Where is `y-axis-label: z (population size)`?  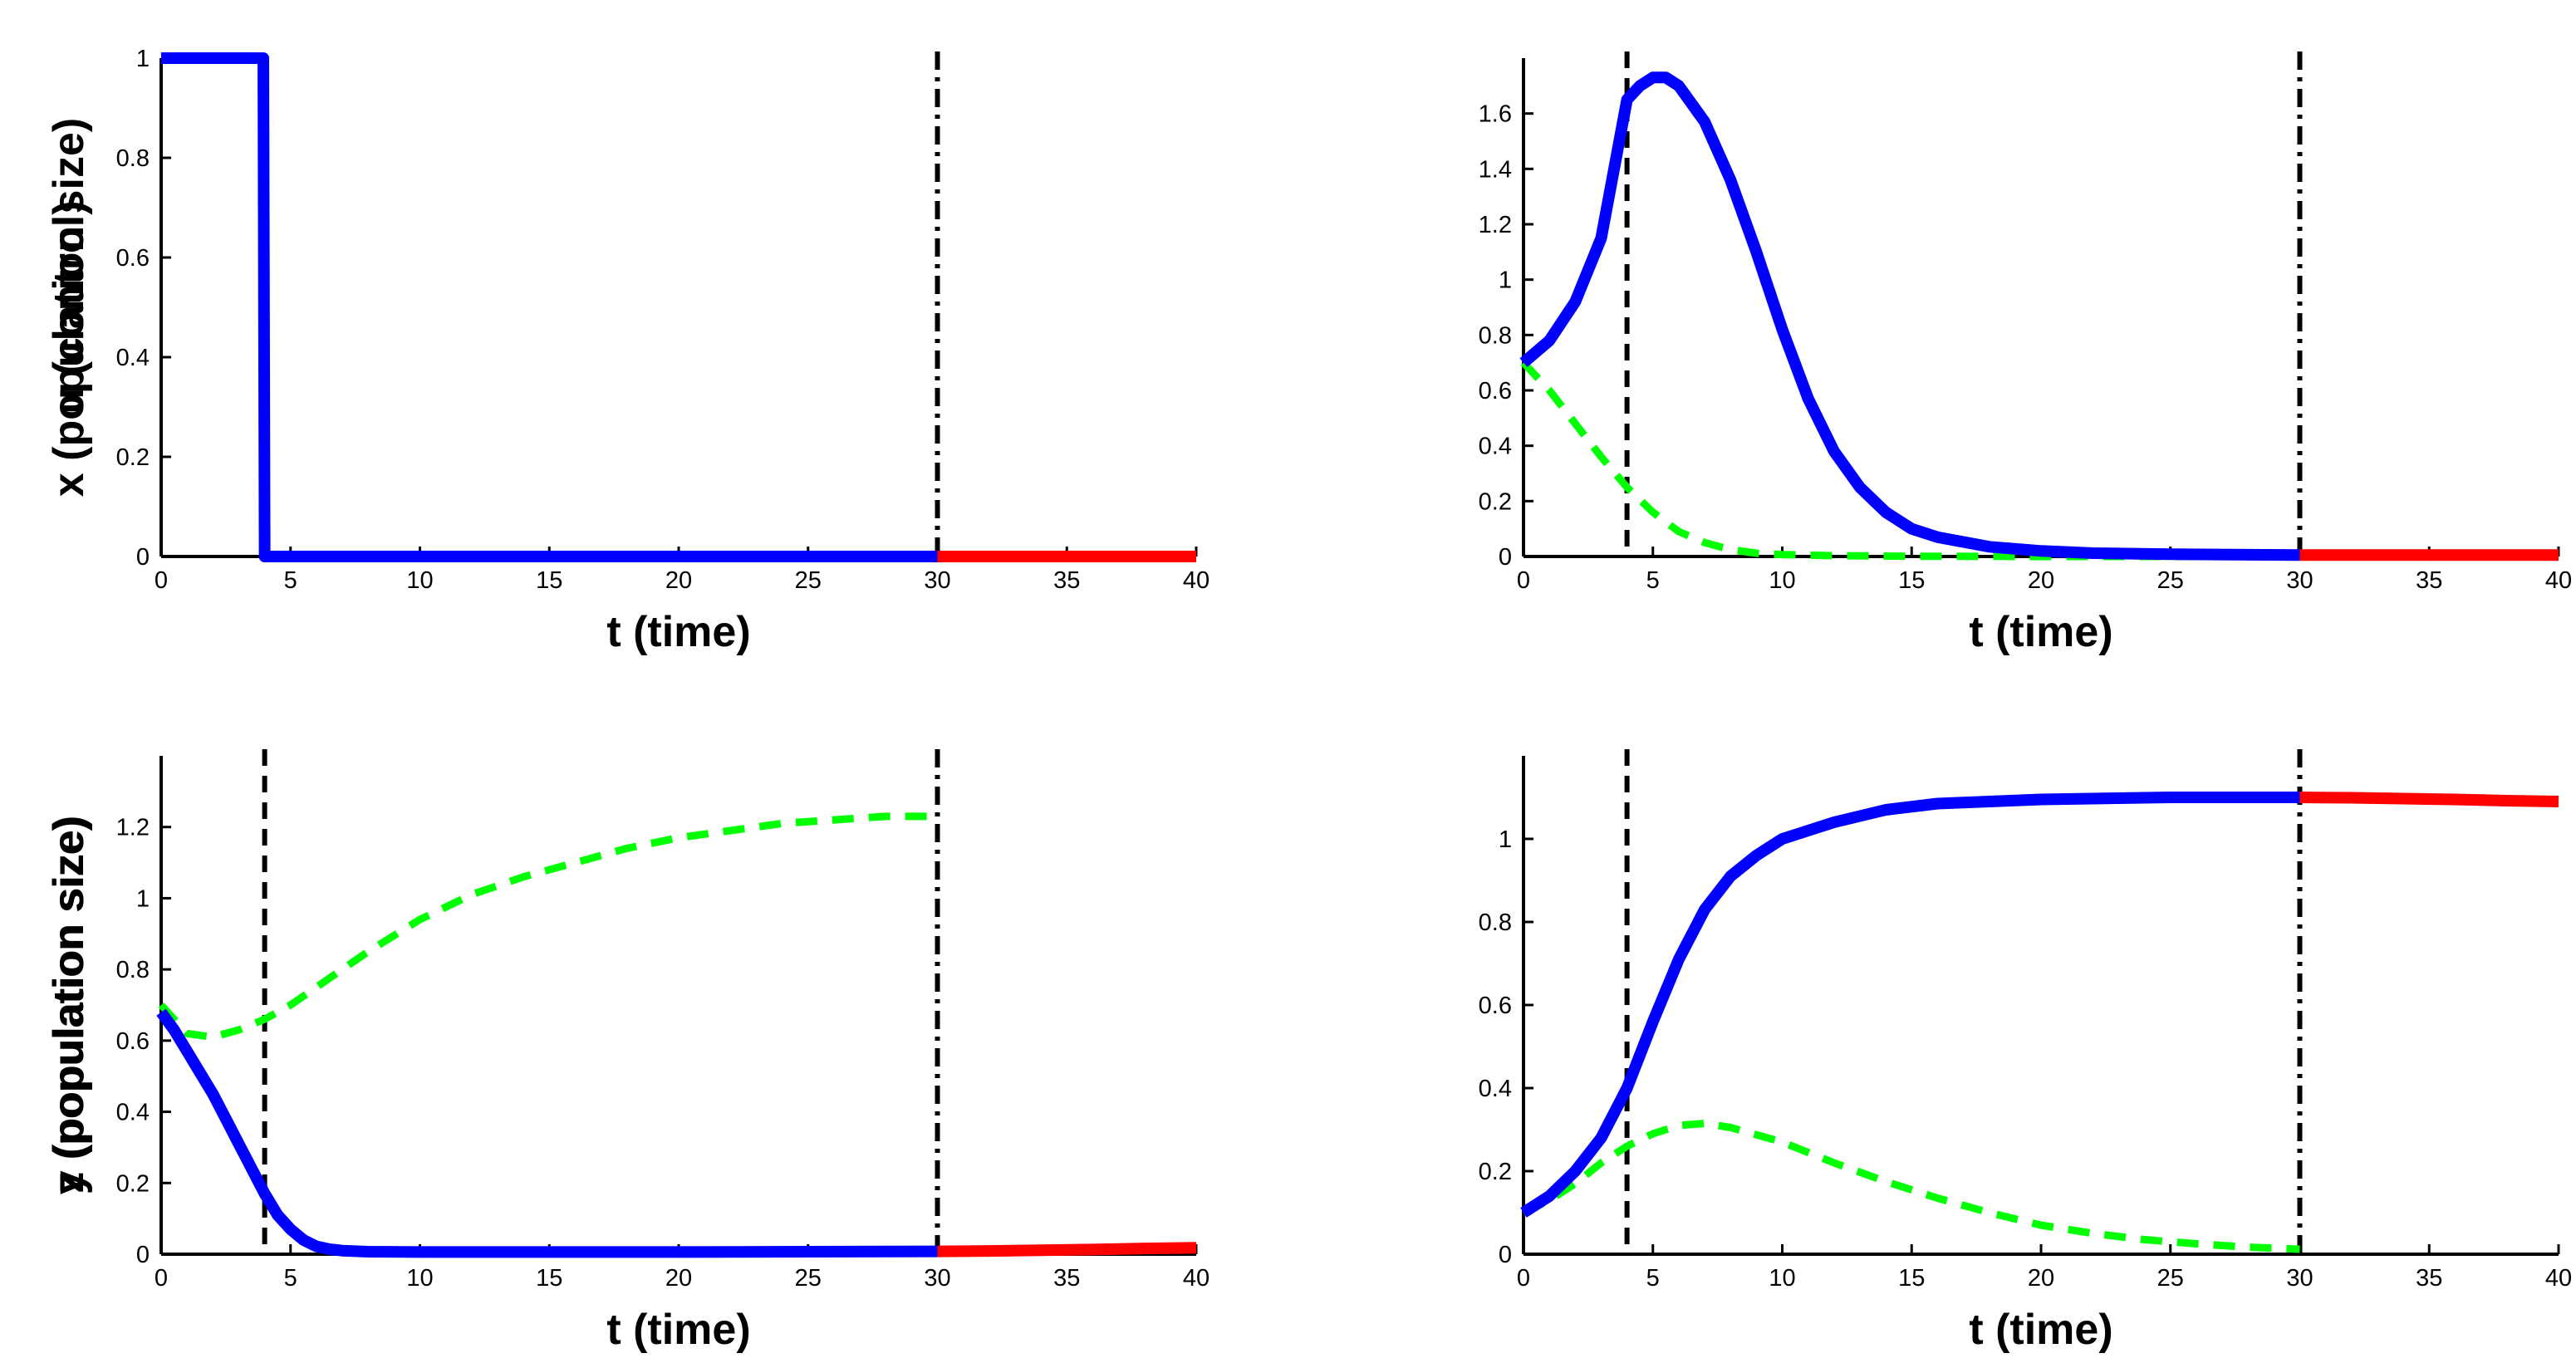 y-axis-label: z (population size) is located at coordinates (69, 1005).